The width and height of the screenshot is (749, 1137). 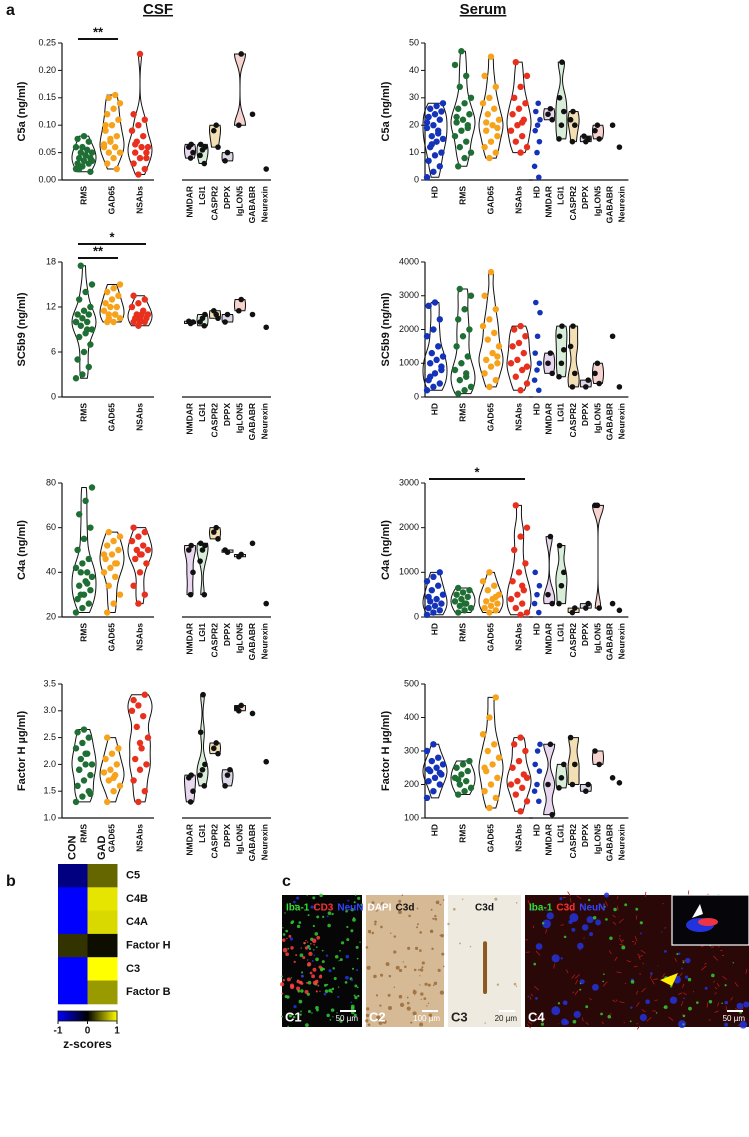 What do you see at coordinates (561, 833) in the screenshot?
I see `x-tick-label: LGI1` at bounding box center [561, 833].